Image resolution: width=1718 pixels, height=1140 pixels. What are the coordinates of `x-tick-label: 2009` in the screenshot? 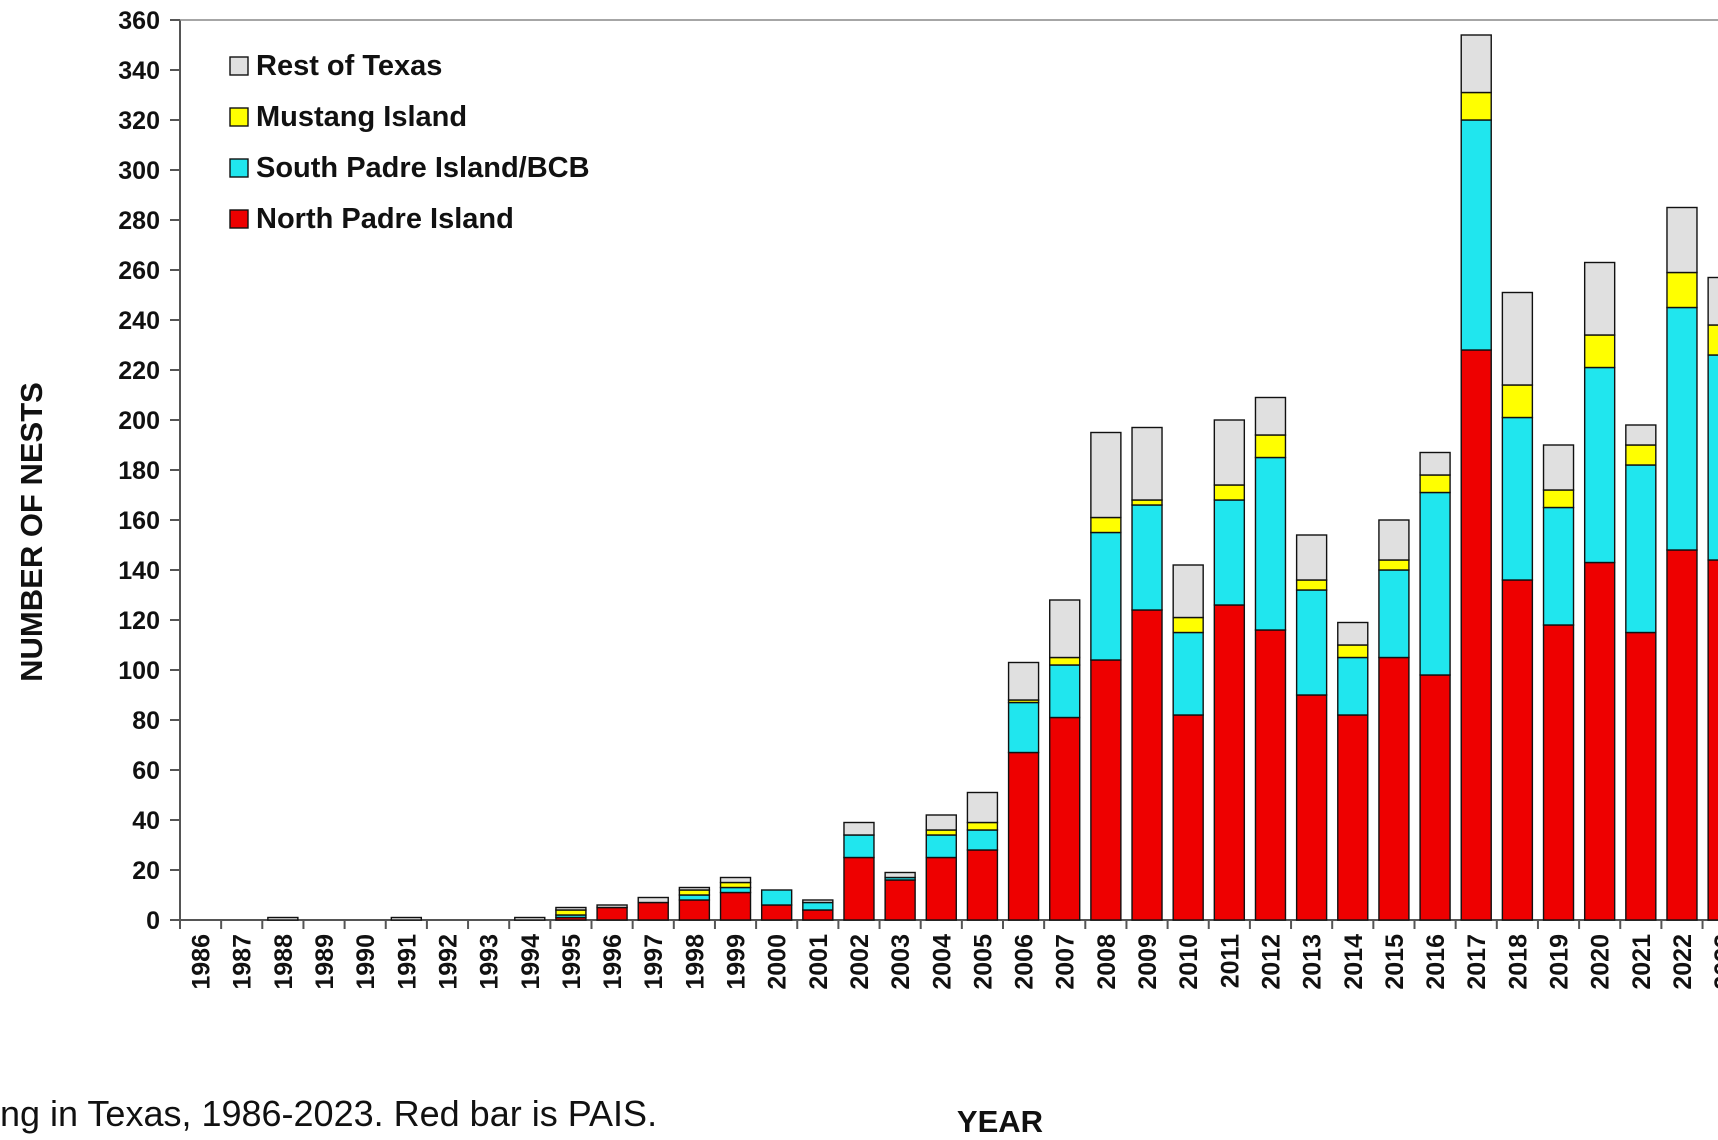 It's located at (1148, 962).